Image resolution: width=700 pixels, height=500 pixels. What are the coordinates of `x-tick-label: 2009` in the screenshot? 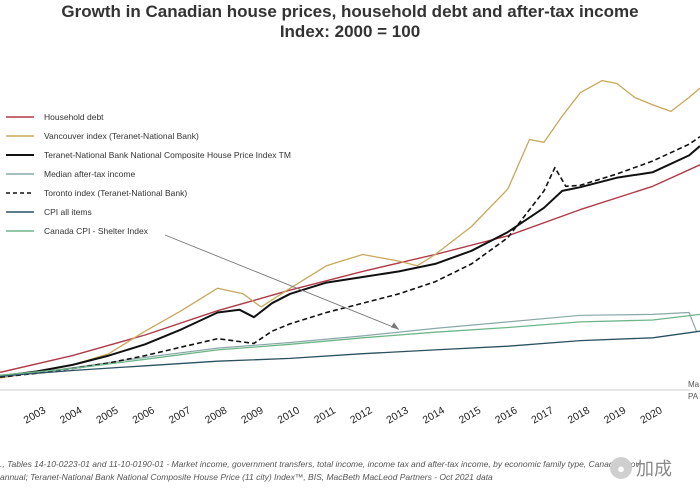 It's located at (252, 415).